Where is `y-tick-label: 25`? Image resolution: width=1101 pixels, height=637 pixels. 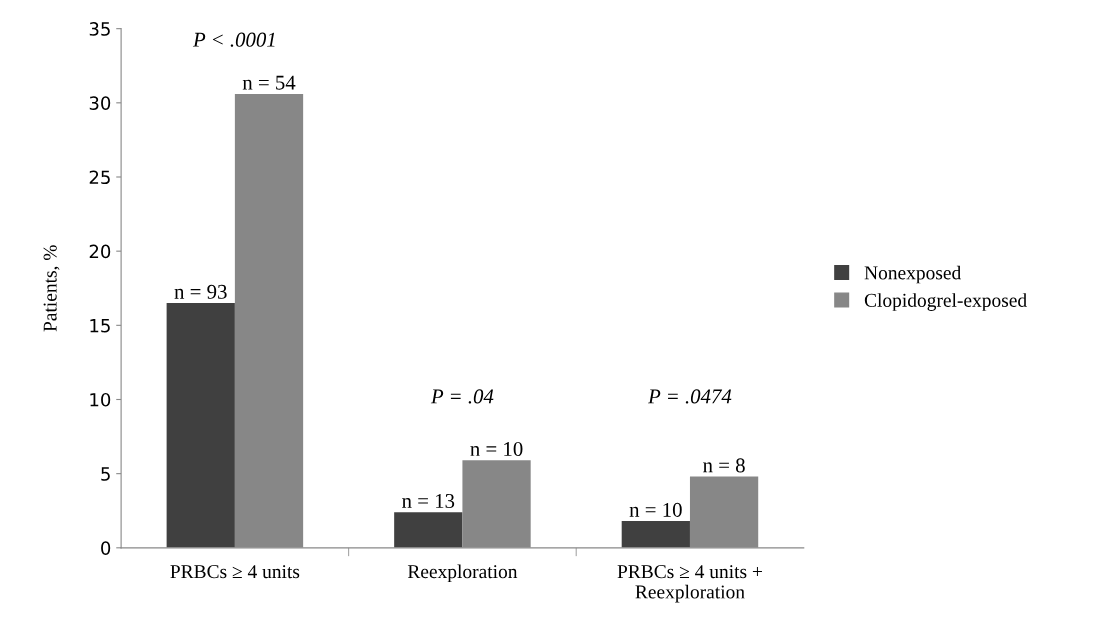 y-tick-label: 25 is located at coordinates (99, 177).